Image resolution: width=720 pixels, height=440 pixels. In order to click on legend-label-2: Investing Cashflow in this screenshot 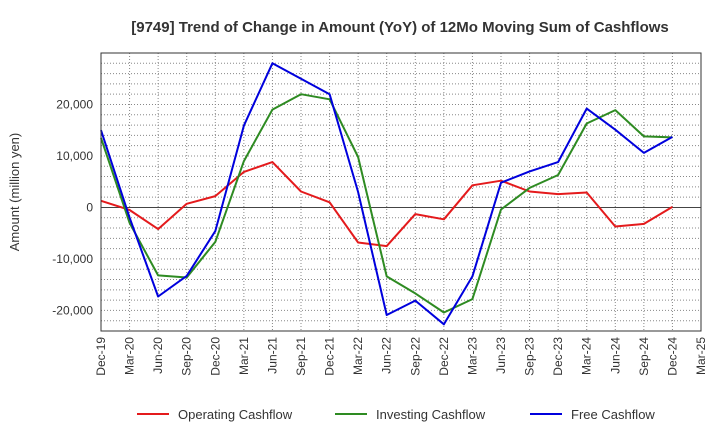, I will do `click(431, 414)`.